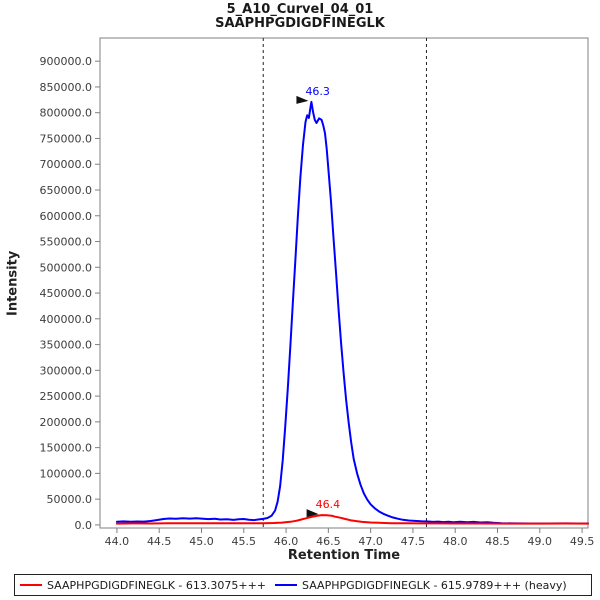  What do you see at coordinates (66, 138) in the screenshot?
I see `y-tick-label: 750000.0` at bounding box center [66, 138].